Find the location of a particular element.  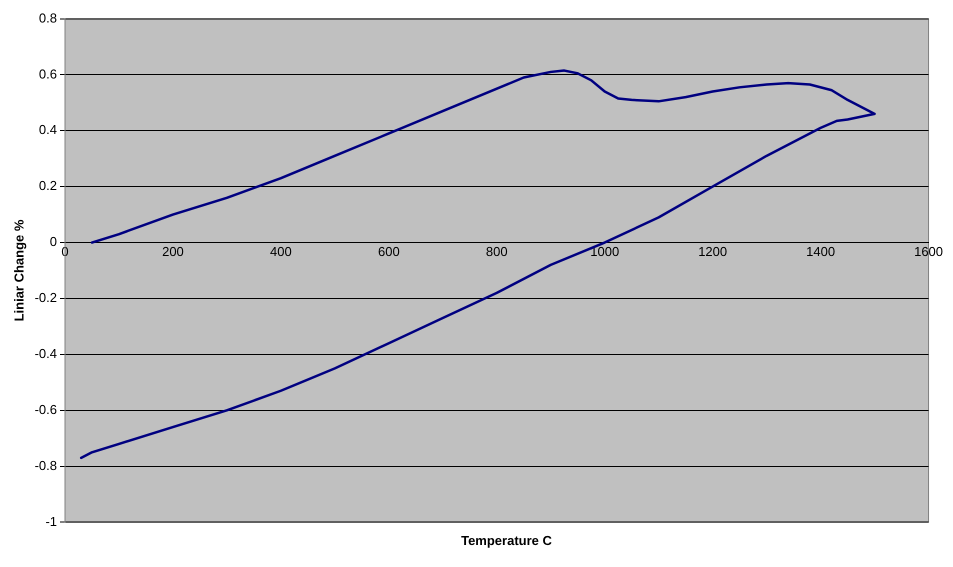

x-tick-label: 600 is located at coordinates (389, 251).